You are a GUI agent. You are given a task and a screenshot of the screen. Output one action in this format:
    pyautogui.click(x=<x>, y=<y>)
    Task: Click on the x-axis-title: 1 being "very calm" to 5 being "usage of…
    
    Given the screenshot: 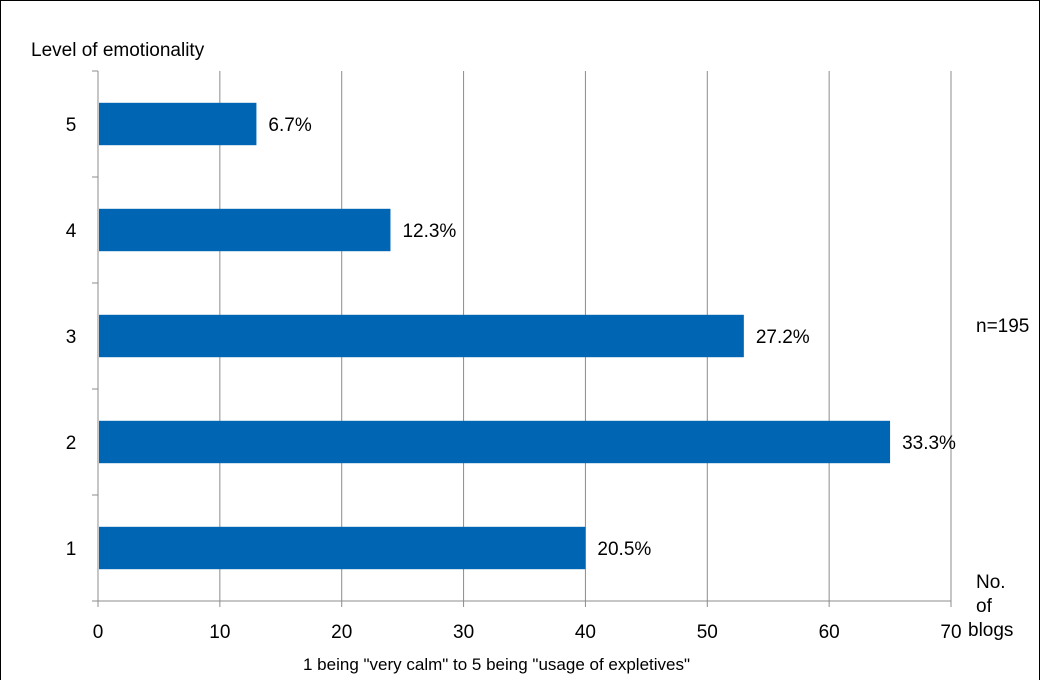 What is the action you would take?
    pyautogui.click(x=496, y=664)
    